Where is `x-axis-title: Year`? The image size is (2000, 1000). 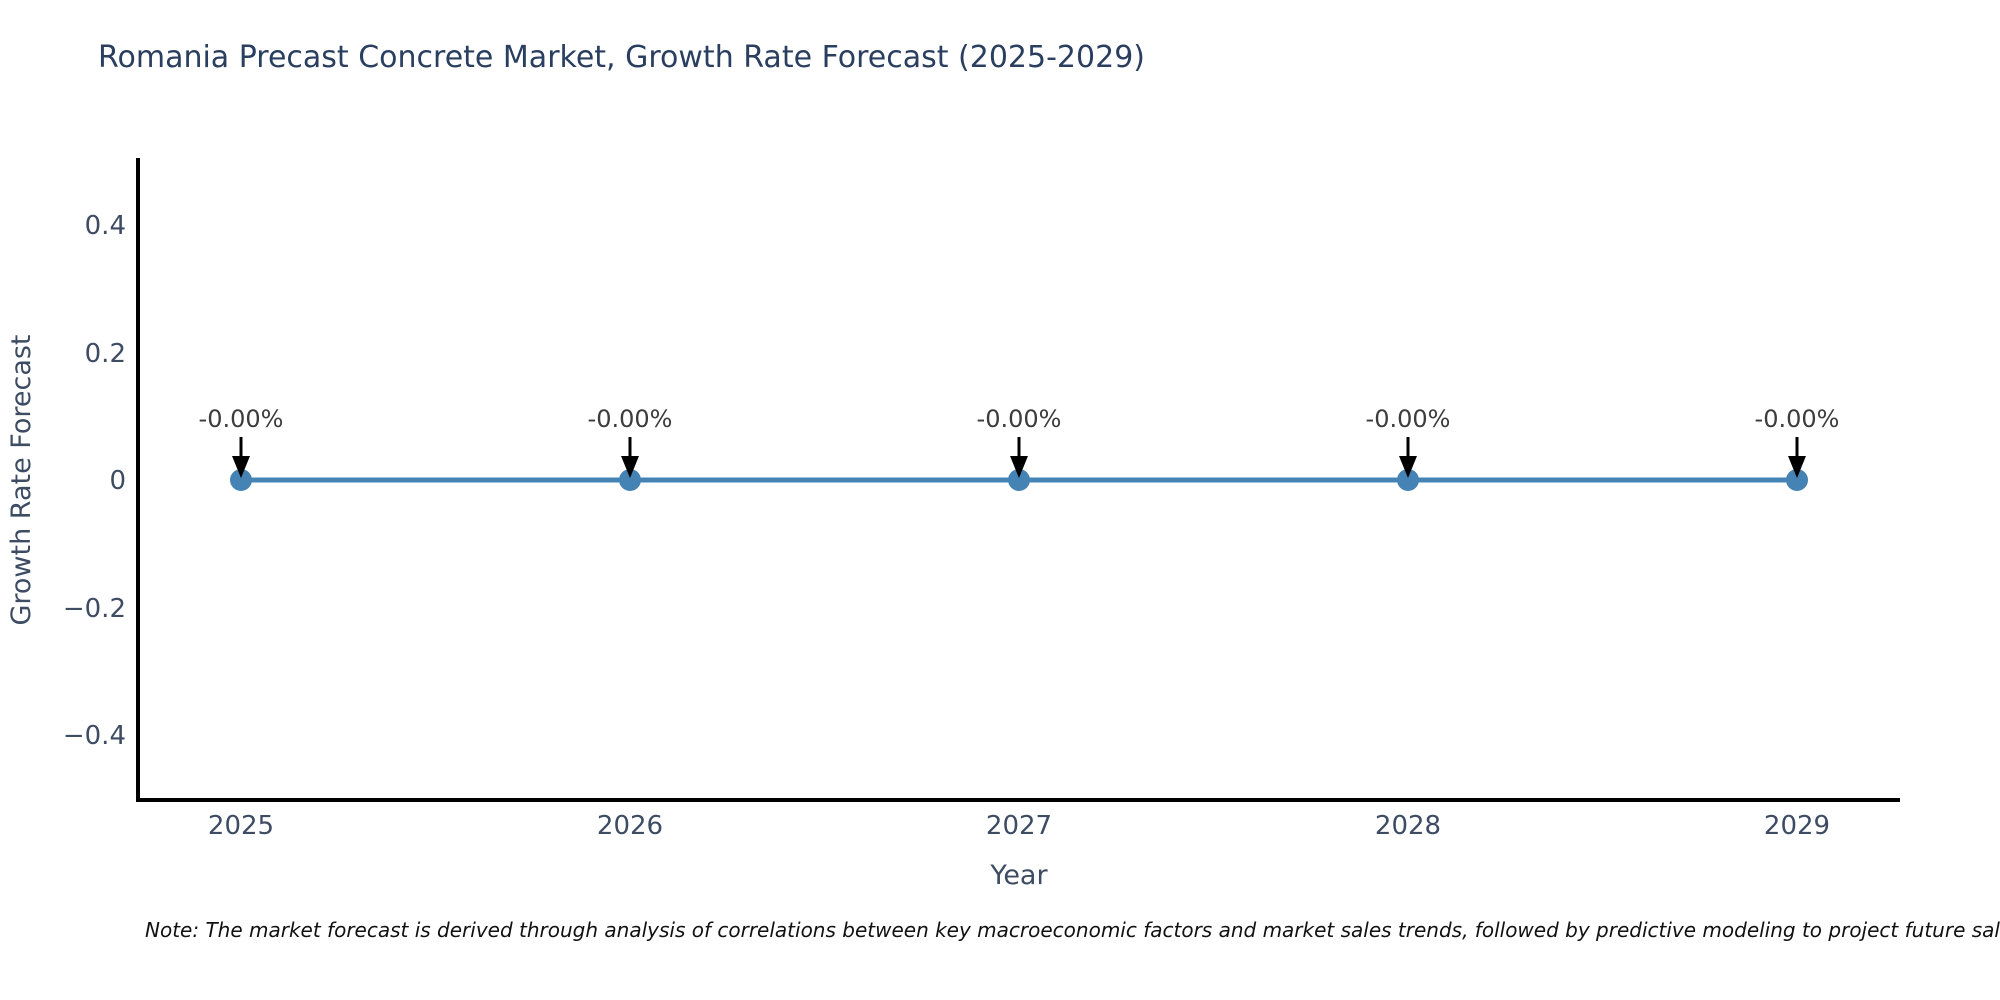
x-axis-title: Year is located at coordinates (1018, 875).